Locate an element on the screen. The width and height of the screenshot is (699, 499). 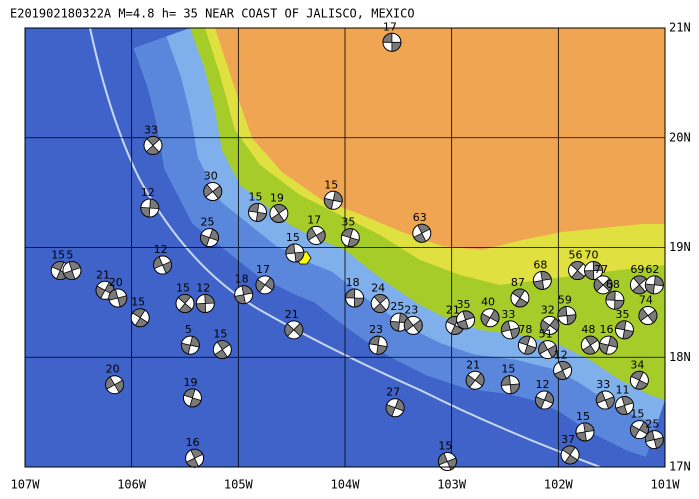
depth-label: 35 is located at coordinates (464, 304).